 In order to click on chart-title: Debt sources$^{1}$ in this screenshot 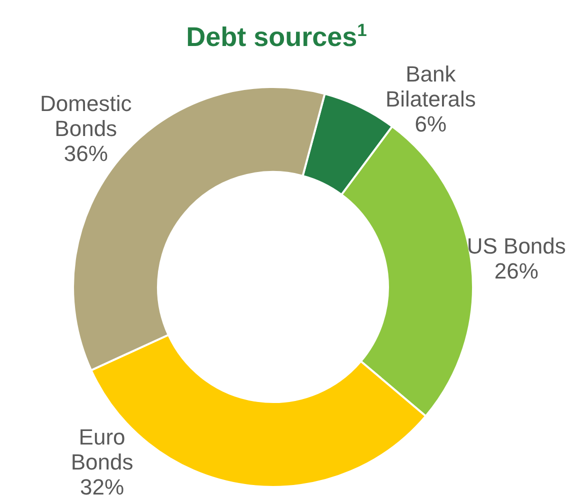, I will do `click(277, 36)`.